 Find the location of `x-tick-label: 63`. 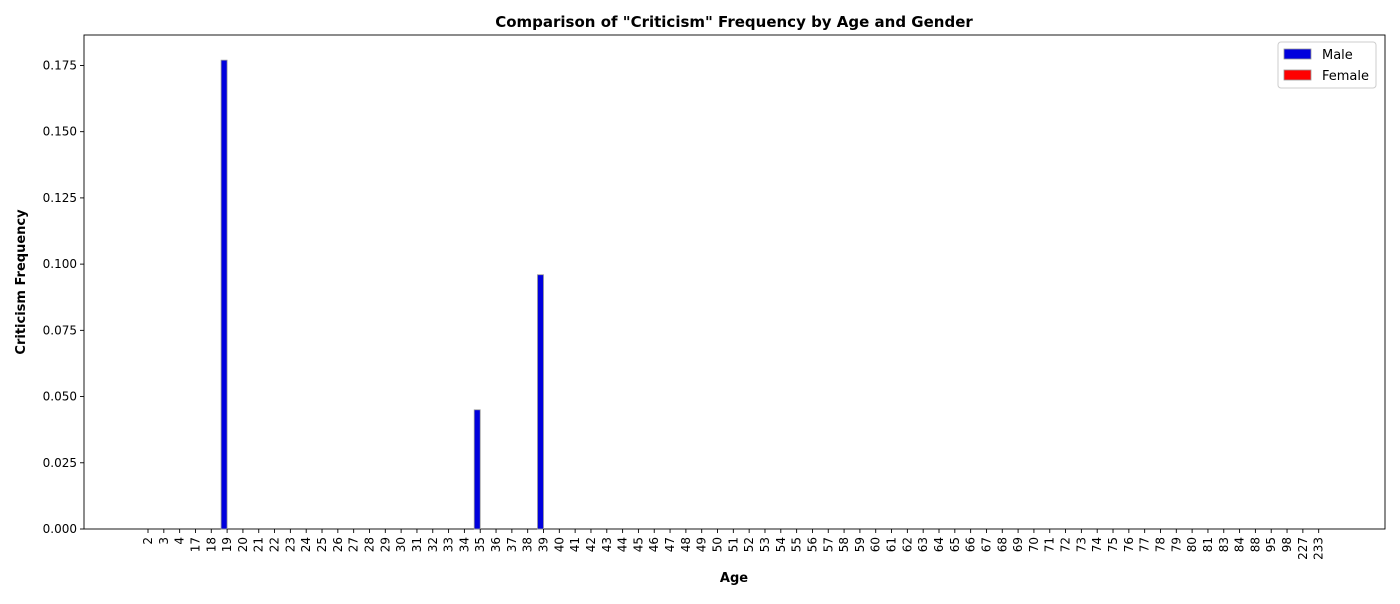

x-tick-label: 63 is located at coordinates (923, 544).